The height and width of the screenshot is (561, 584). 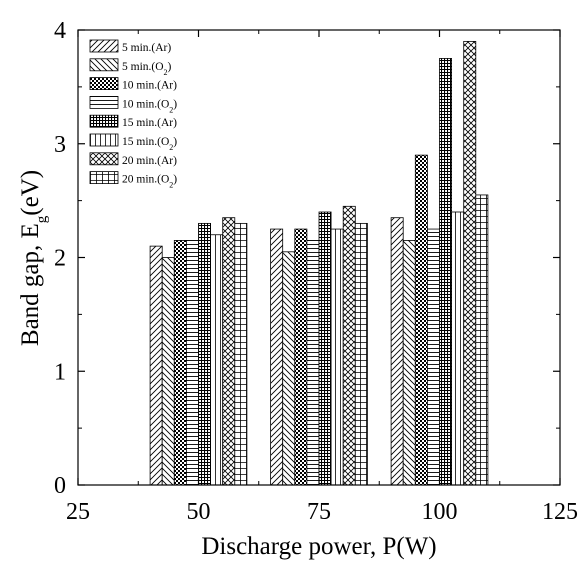 I want to click on y-tick-label: 4, so click(x=60, y=31).